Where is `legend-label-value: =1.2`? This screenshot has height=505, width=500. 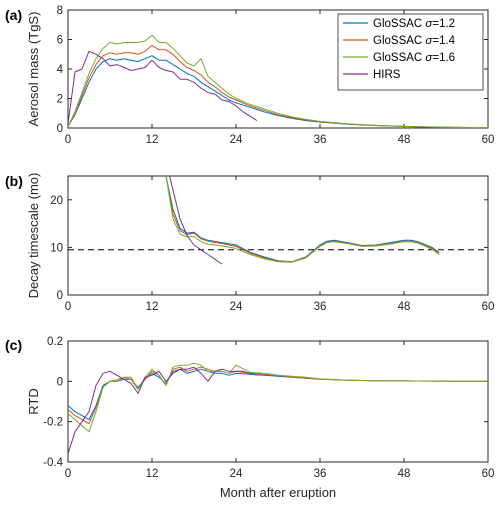
legend-label-value: =1.2 is located at coordinates (443, 24).